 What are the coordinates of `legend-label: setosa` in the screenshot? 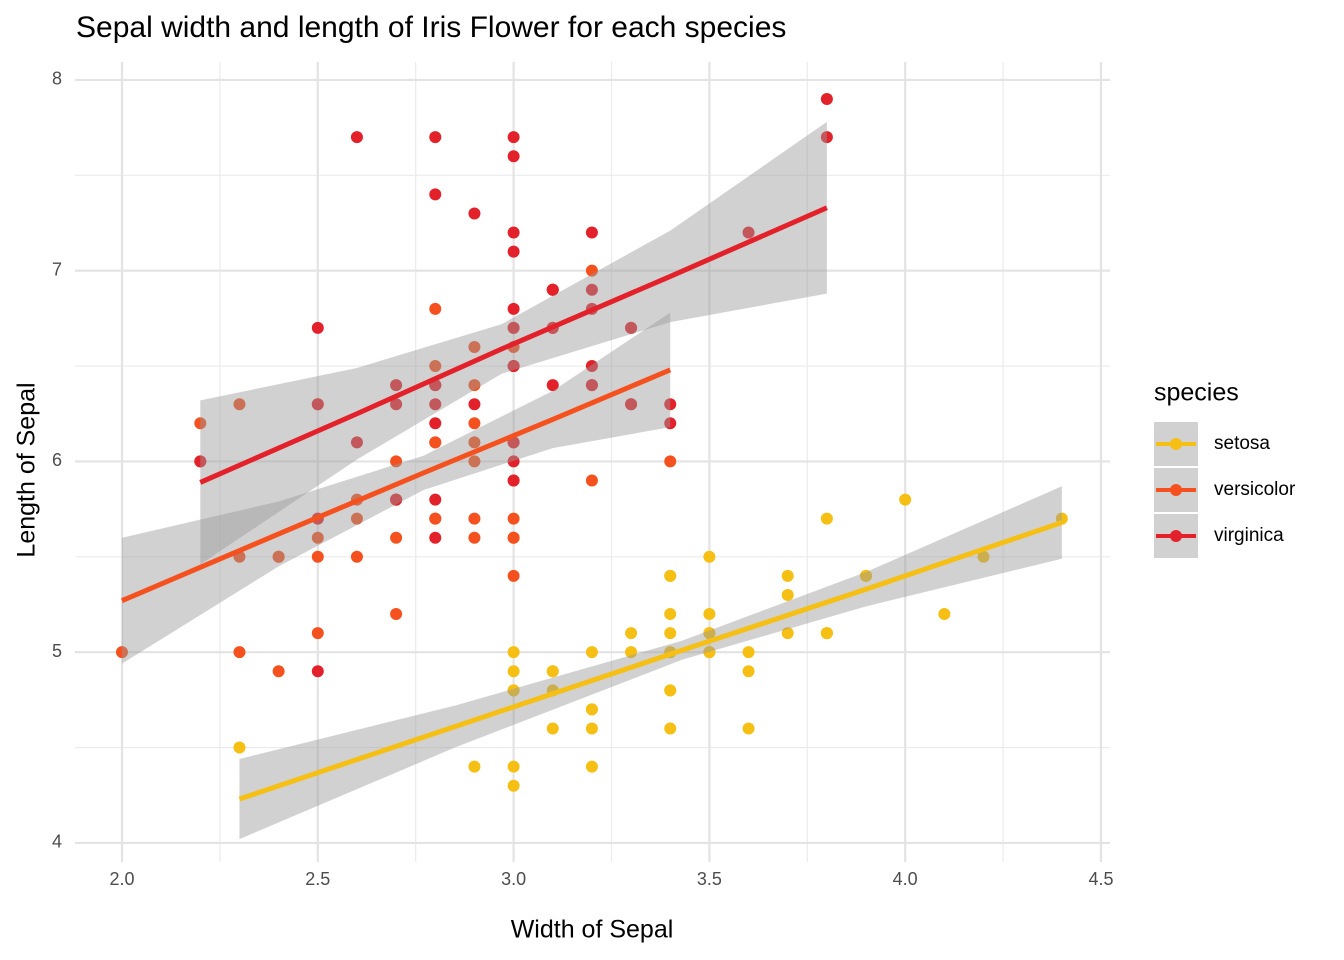 It's located at (1242, 443).